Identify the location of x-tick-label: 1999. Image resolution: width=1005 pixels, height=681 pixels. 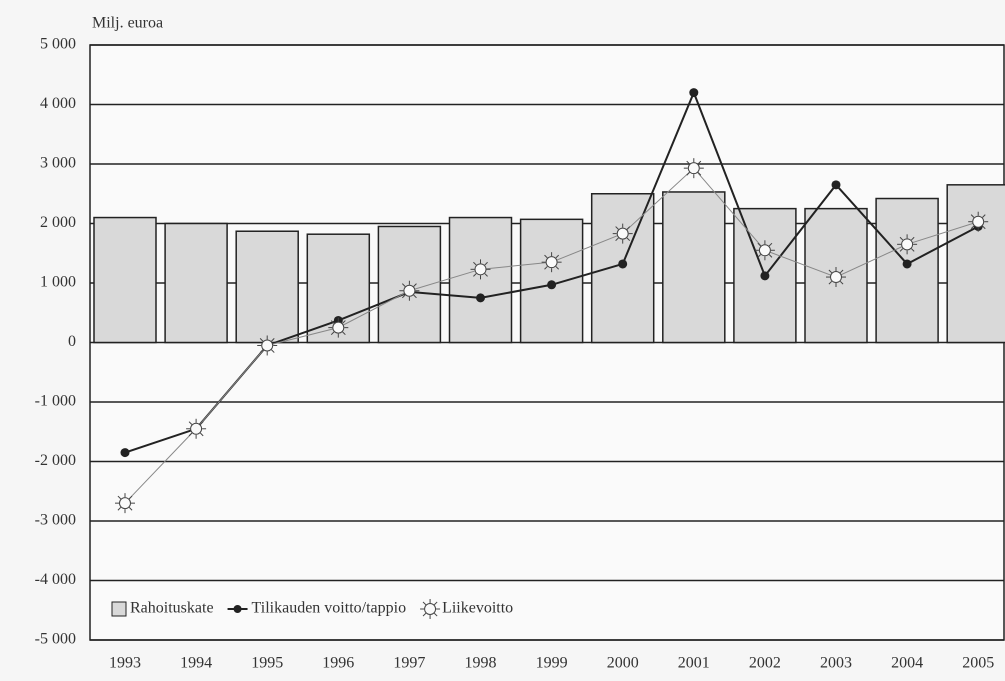
(552, 663).